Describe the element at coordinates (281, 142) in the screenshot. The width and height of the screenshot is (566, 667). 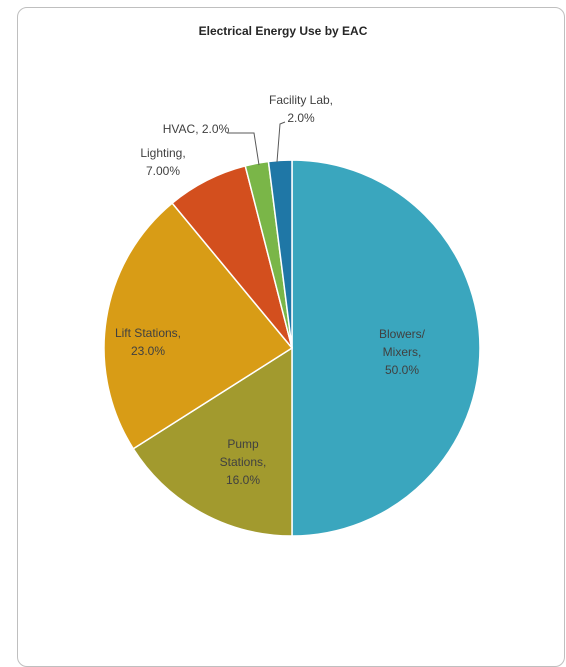
I see `leader-line-facility-lab` at that location.